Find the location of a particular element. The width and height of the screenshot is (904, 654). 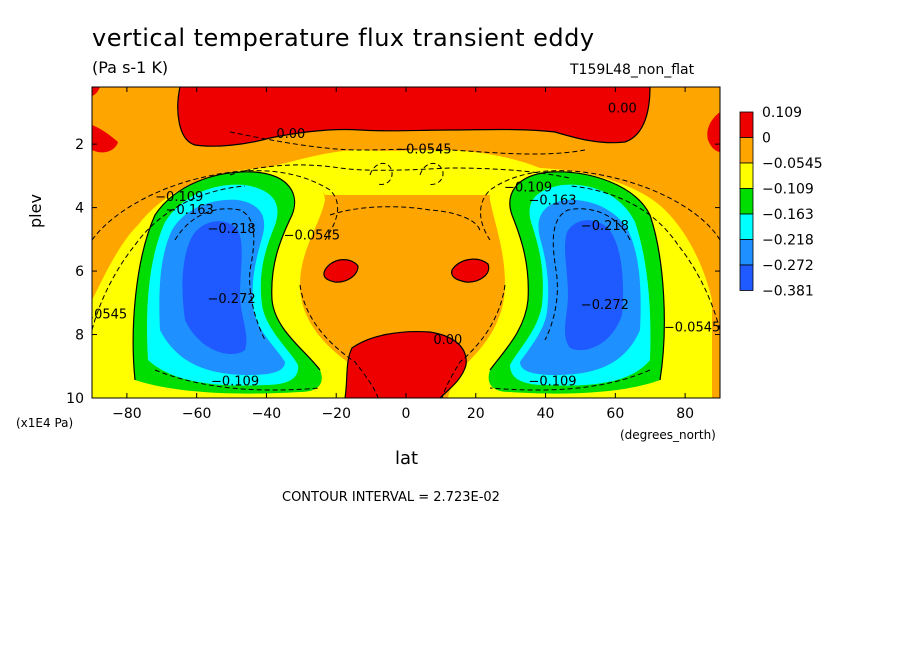

field-red-right-edge is located at coordinates (713, 132).